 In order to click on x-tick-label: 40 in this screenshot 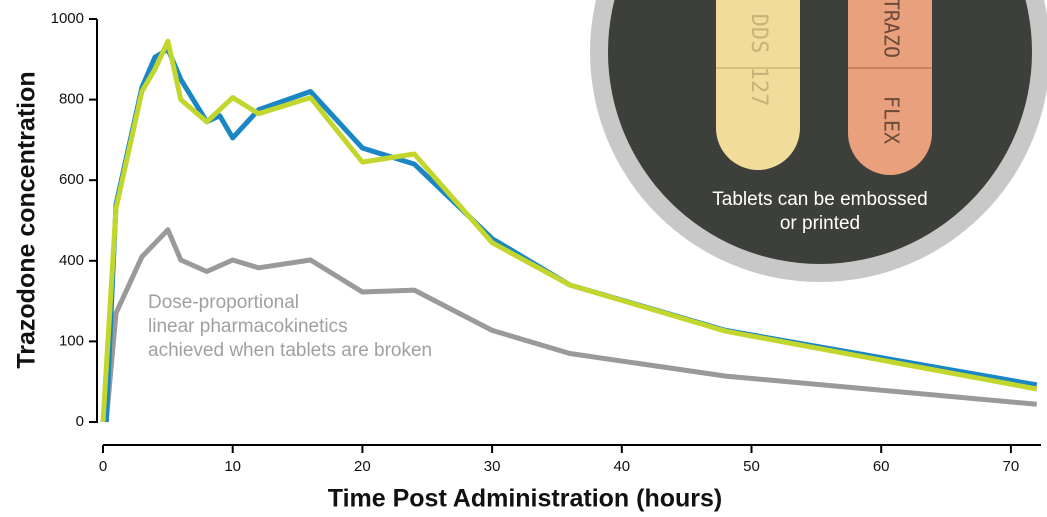, I will do `click(621, 466)`.